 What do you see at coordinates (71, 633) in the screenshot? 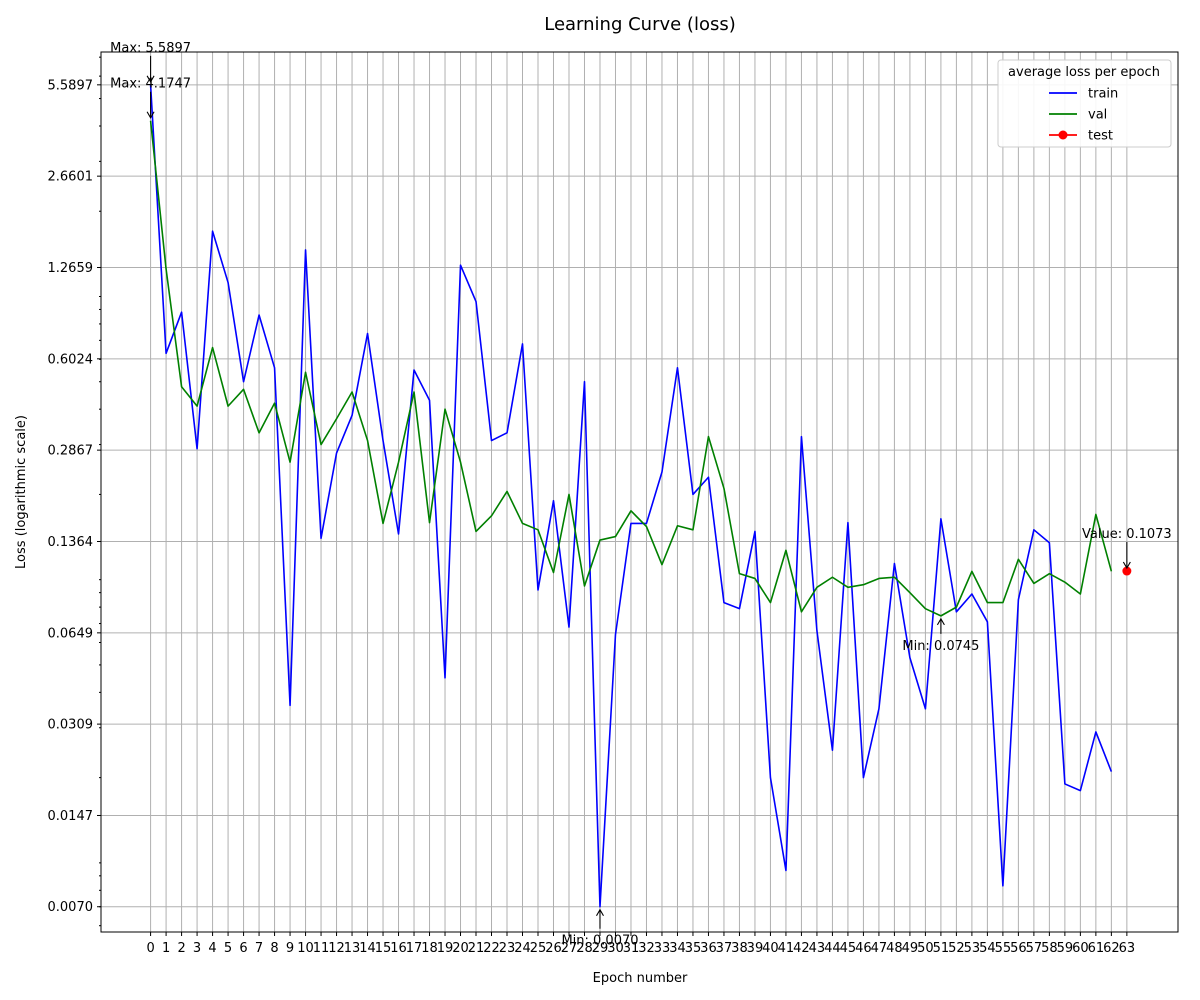
I see `y-tick-label: 0.0649` at bounding box center [71, 633].